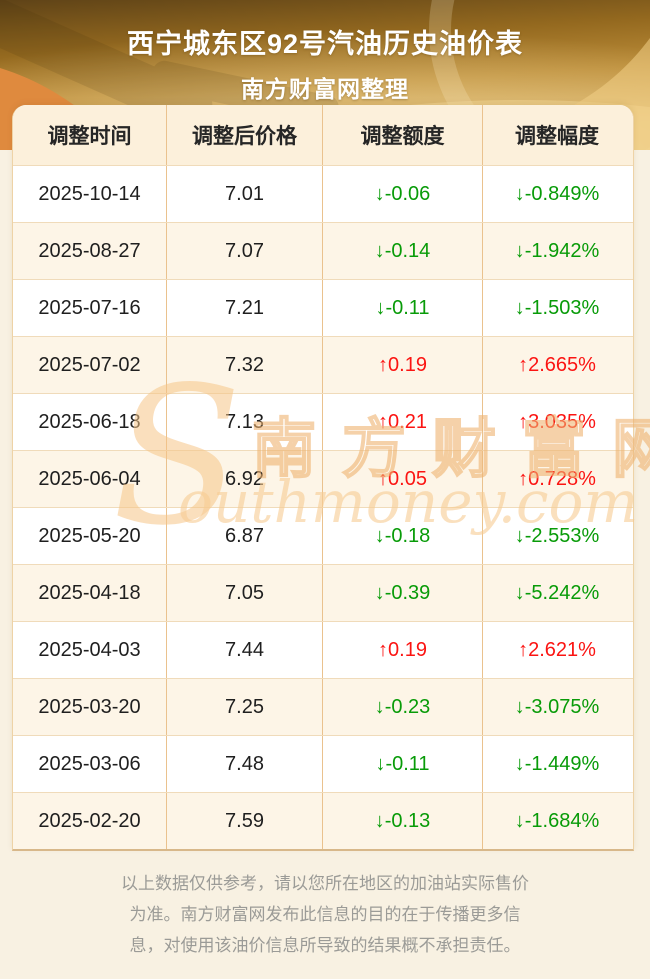  Describe the element at coordinates (403, 135) in the screenshot. I see `column-header: 调整额度` at that location.